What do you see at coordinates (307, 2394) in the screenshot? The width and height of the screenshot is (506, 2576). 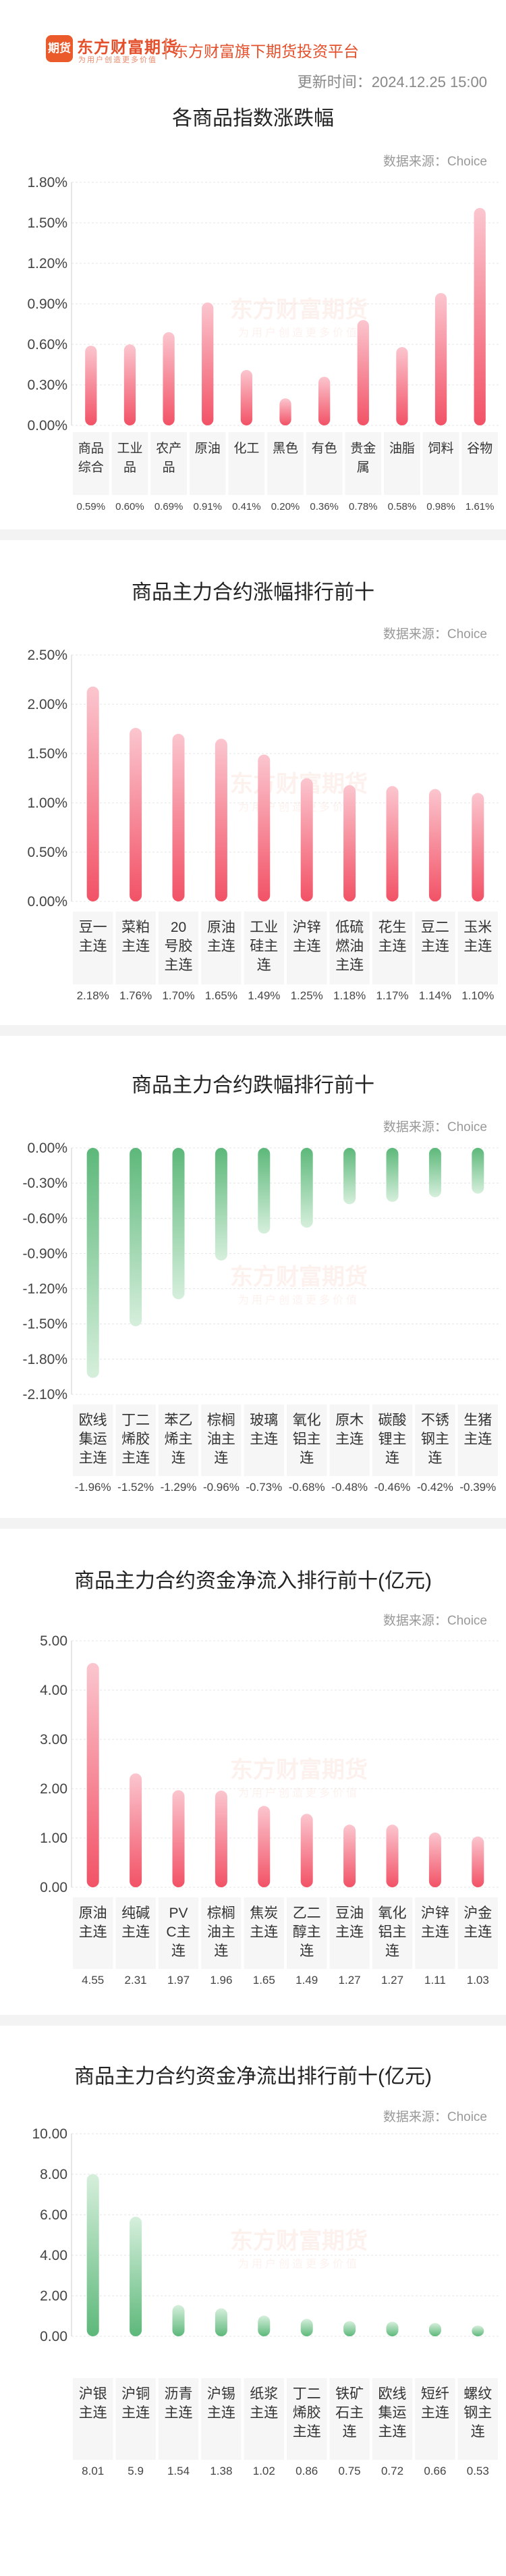 I see `category-label: 丁二` at bounding box center [307, 2394].